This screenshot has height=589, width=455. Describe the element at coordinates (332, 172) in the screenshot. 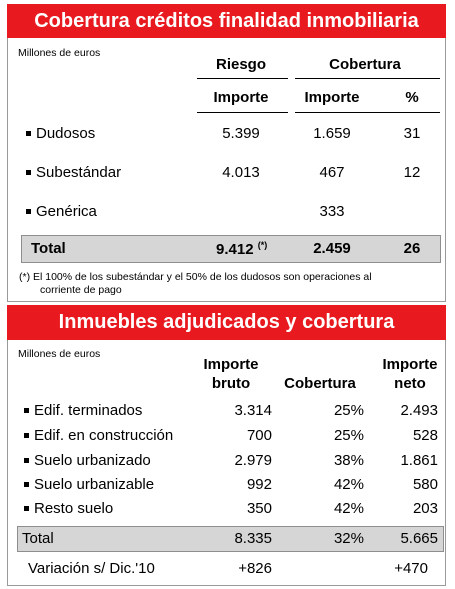

I see `section1-row-cobertura: 467` at that location.